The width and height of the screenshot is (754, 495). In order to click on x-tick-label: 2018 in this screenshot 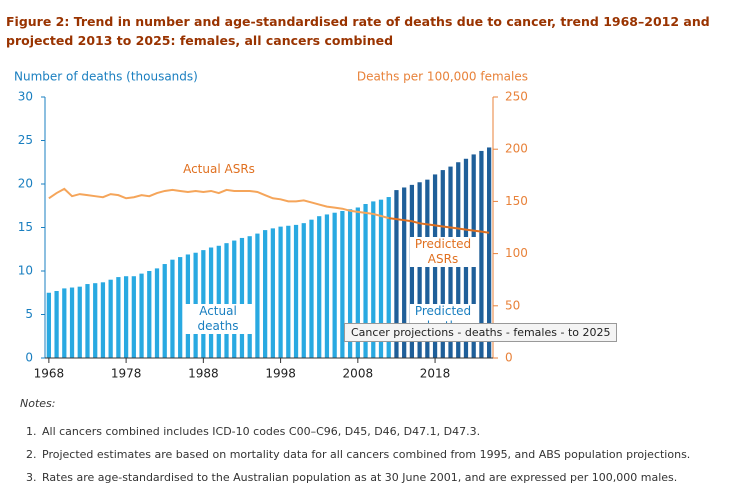, I will do `click(435, 374)`.